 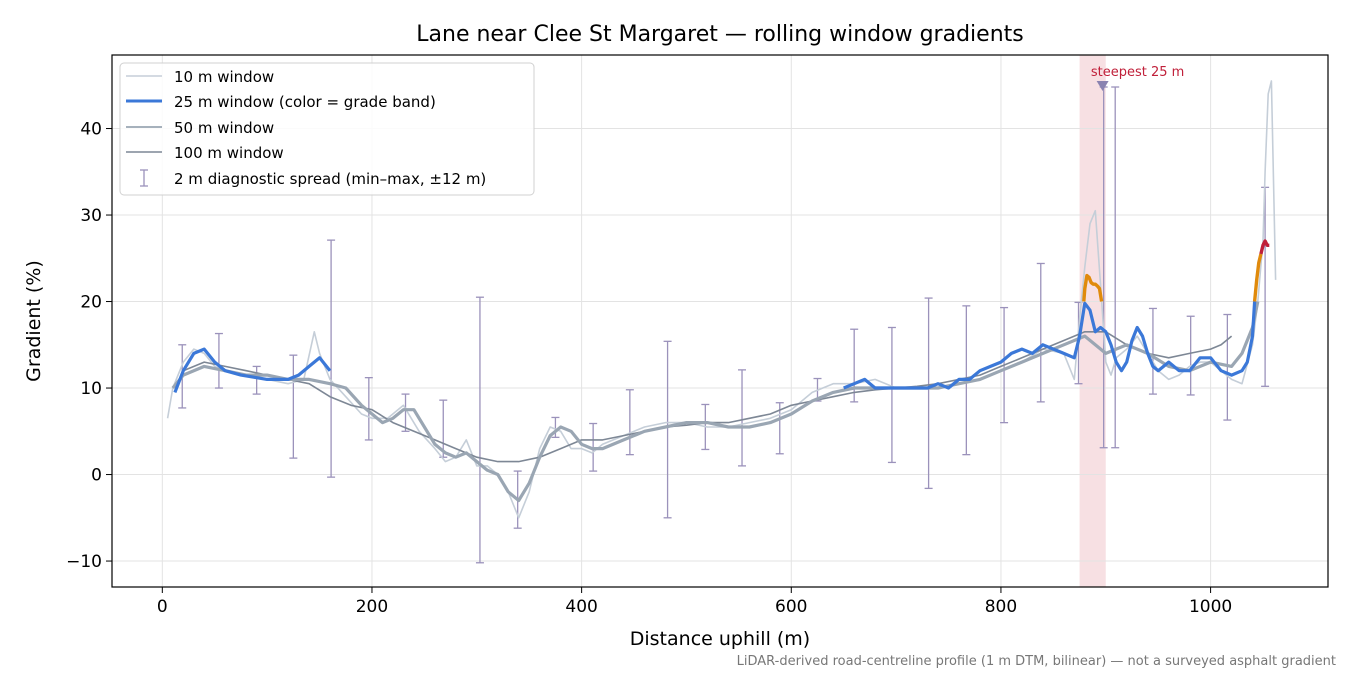 I want to click on legend-box, so click(x=327, y=129).